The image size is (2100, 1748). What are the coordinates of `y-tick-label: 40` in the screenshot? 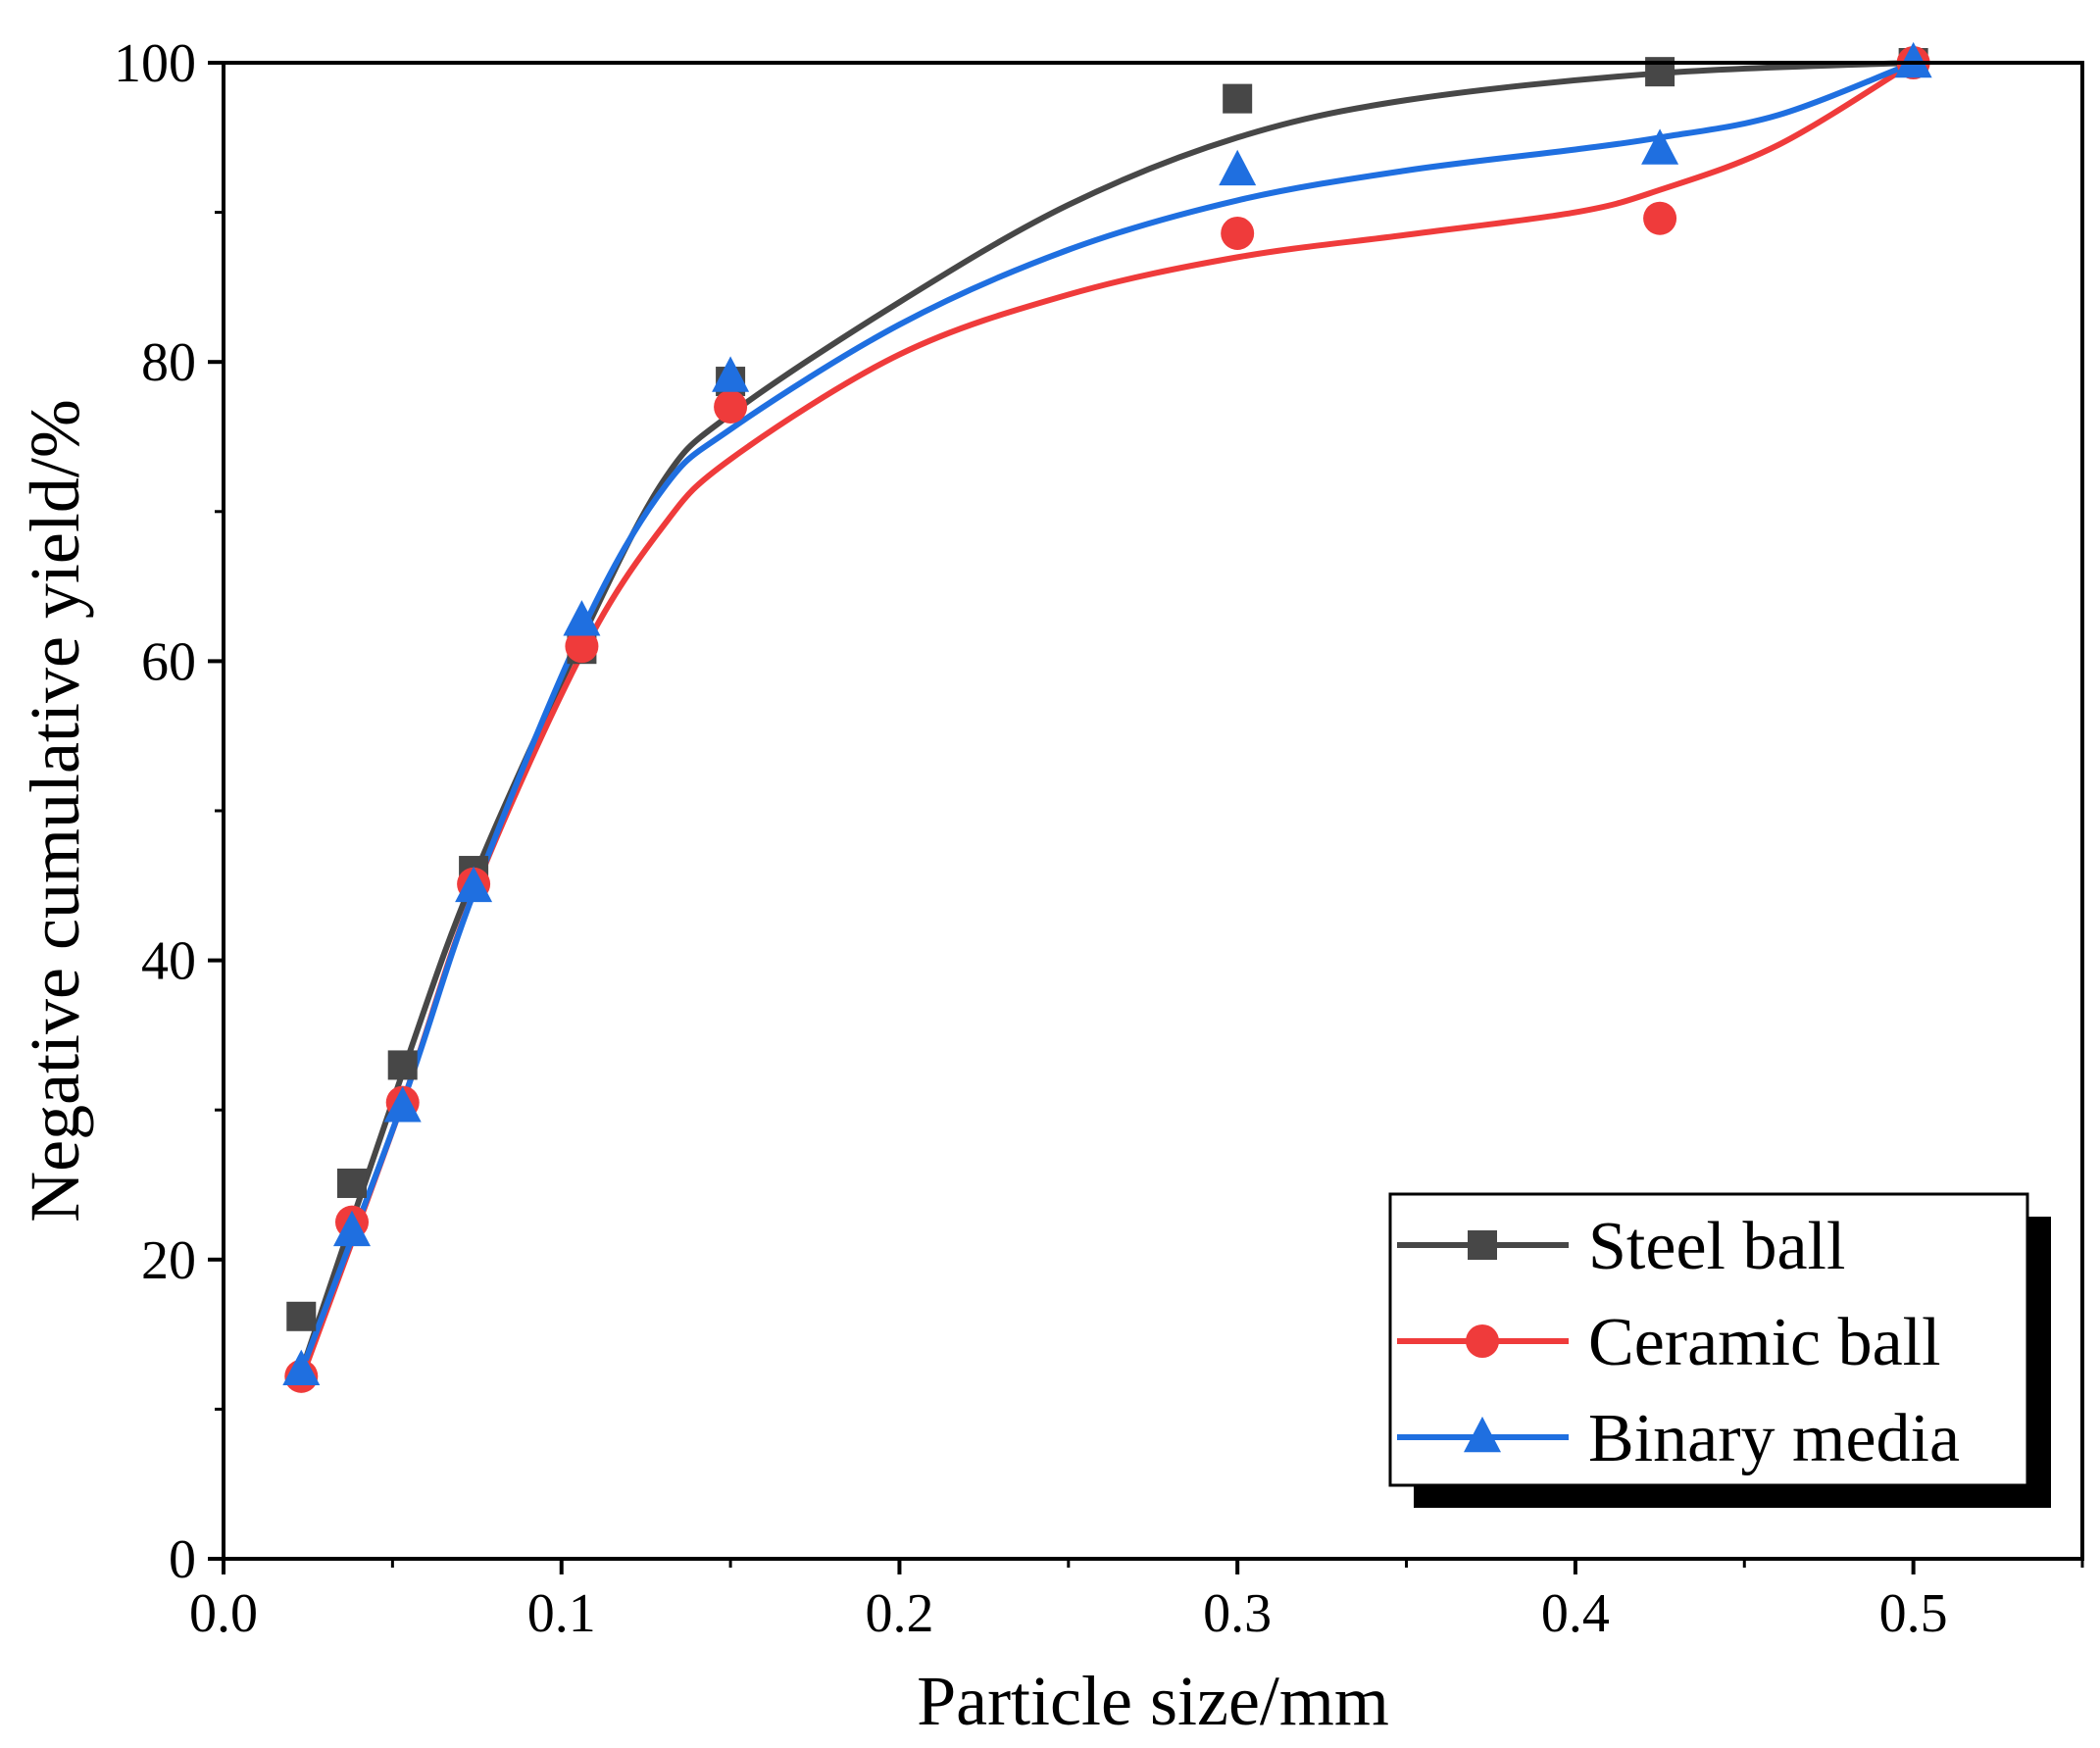 It's located at (168, 961).